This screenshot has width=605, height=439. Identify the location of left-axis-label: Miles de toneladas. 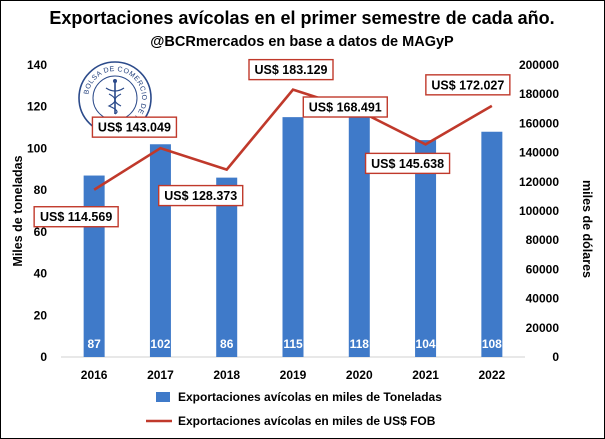
(18, 210).